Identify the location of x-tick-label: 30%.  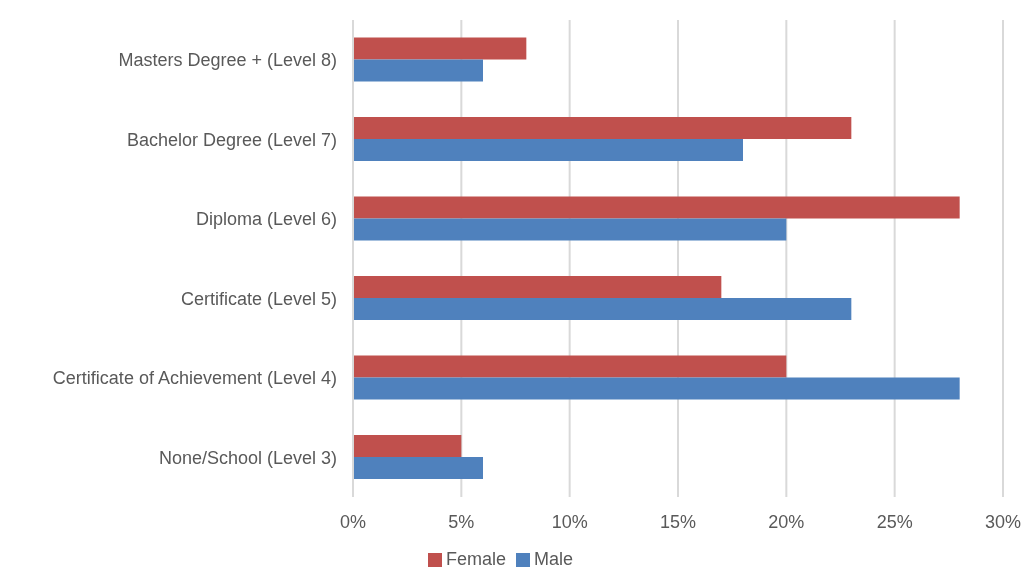
(1003, 521).